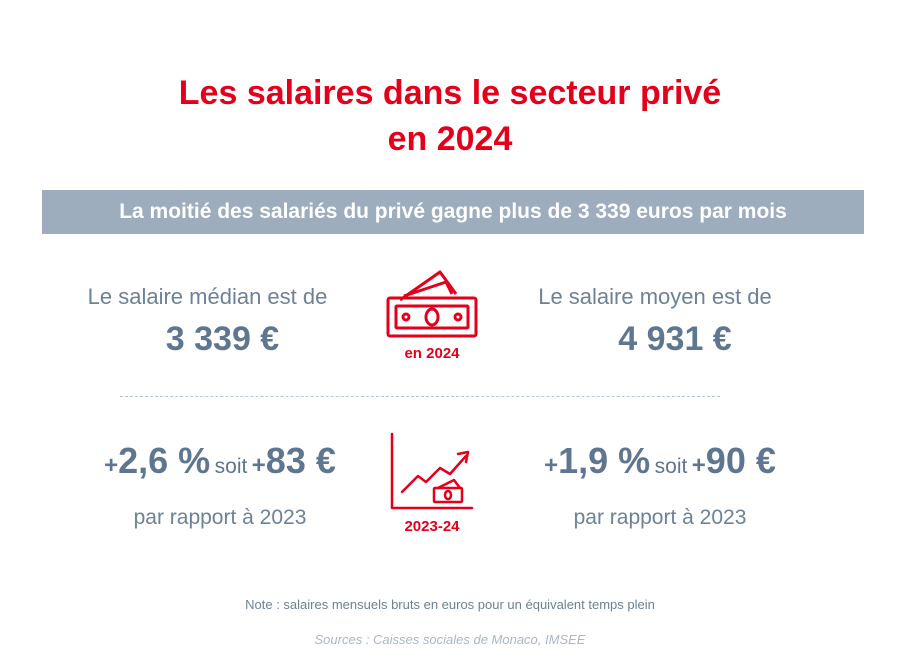 The image size is (900, 669). I want to click on mean-growth-sign: +, so click(551, 465).